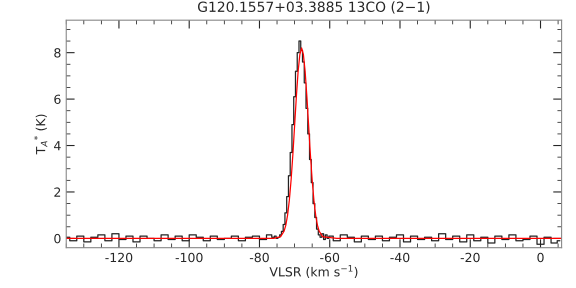 This screenshot has height=288, width=576. What do you see at coordinates (57, 239) in the screenshot?
I see `y-tick-label: 0` at bounding box center [57, 239].